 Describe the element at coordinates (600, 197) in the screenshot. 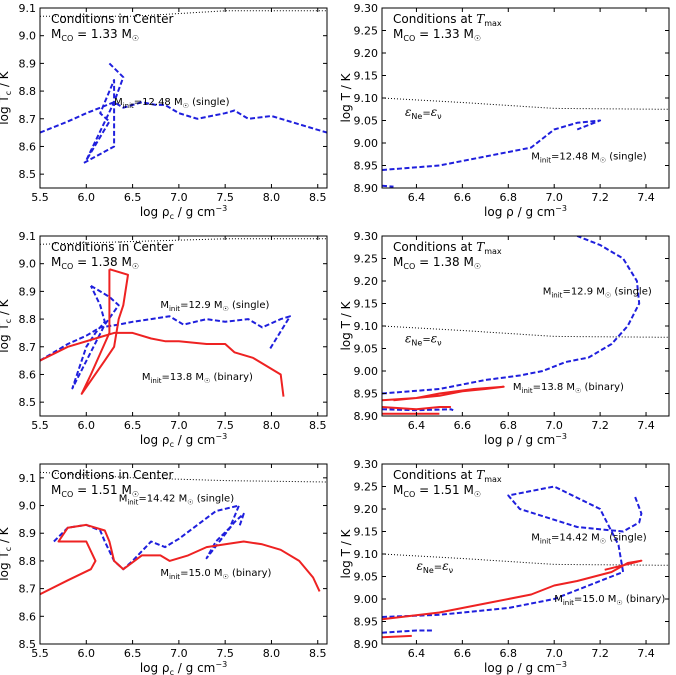

I see `x-tick-label: 7.2` at that location.